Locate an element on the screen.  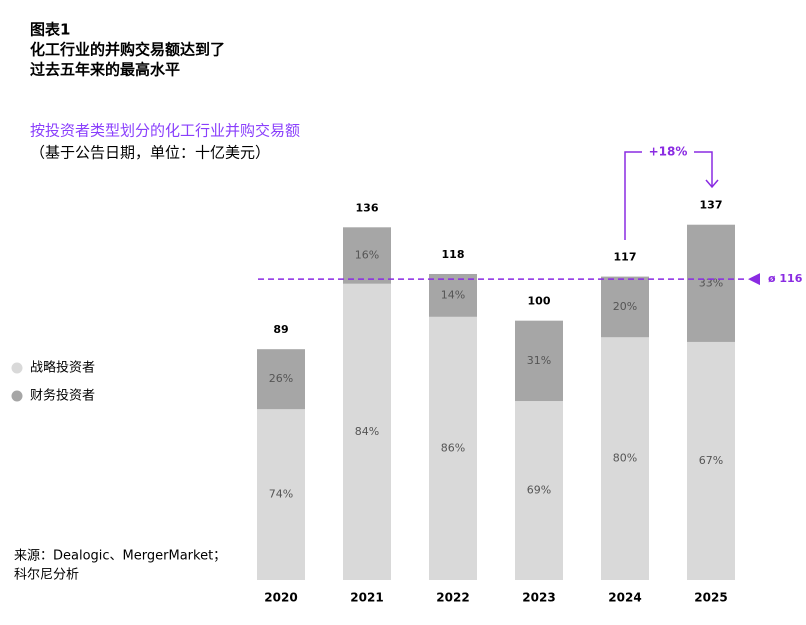
total-label: 118 is located at coordinates (453, 254).